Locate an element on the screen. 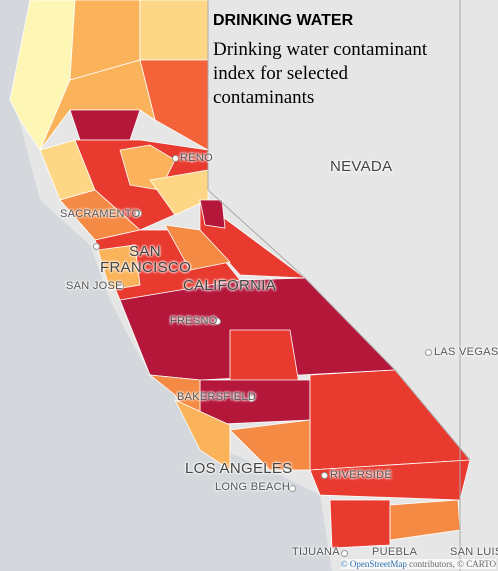  place-label: TIJUANA is located at coordinates (316, 552).